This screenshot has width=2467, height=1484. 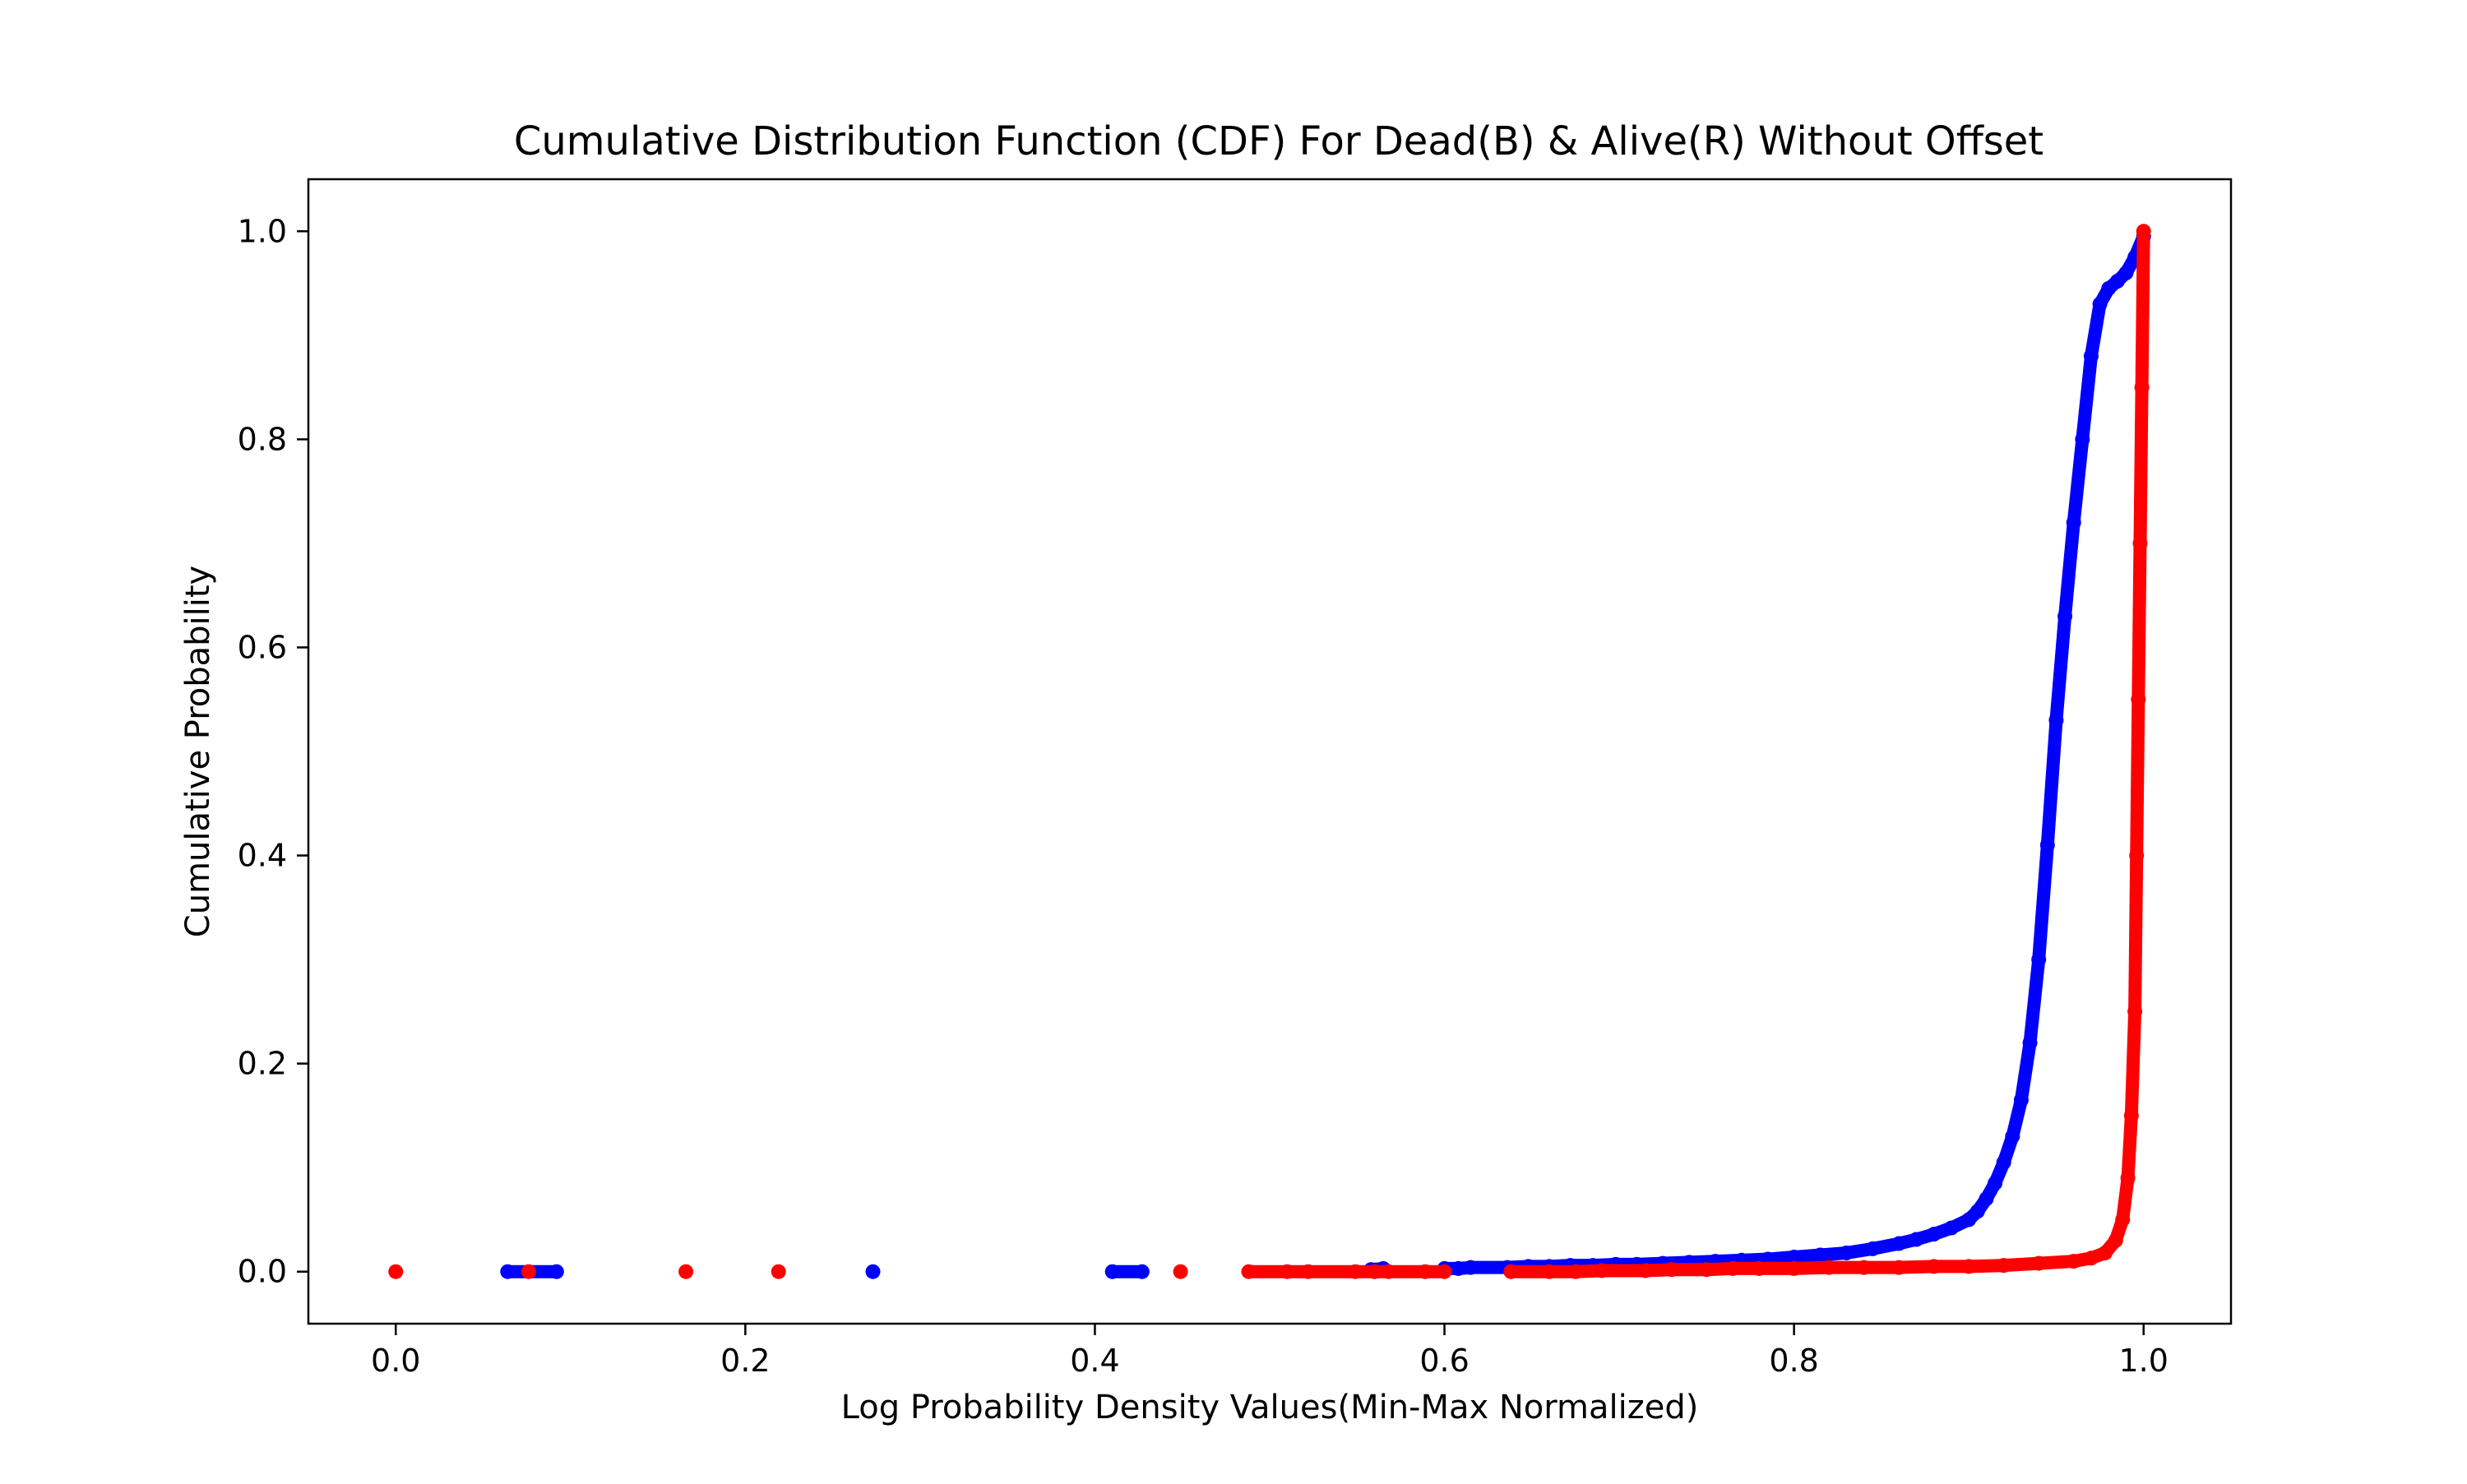 What do you see at coordinates (262, 1272) in the screenshot?
I see `y-tick-label: 0.0` at bounding box center [262, 1272].